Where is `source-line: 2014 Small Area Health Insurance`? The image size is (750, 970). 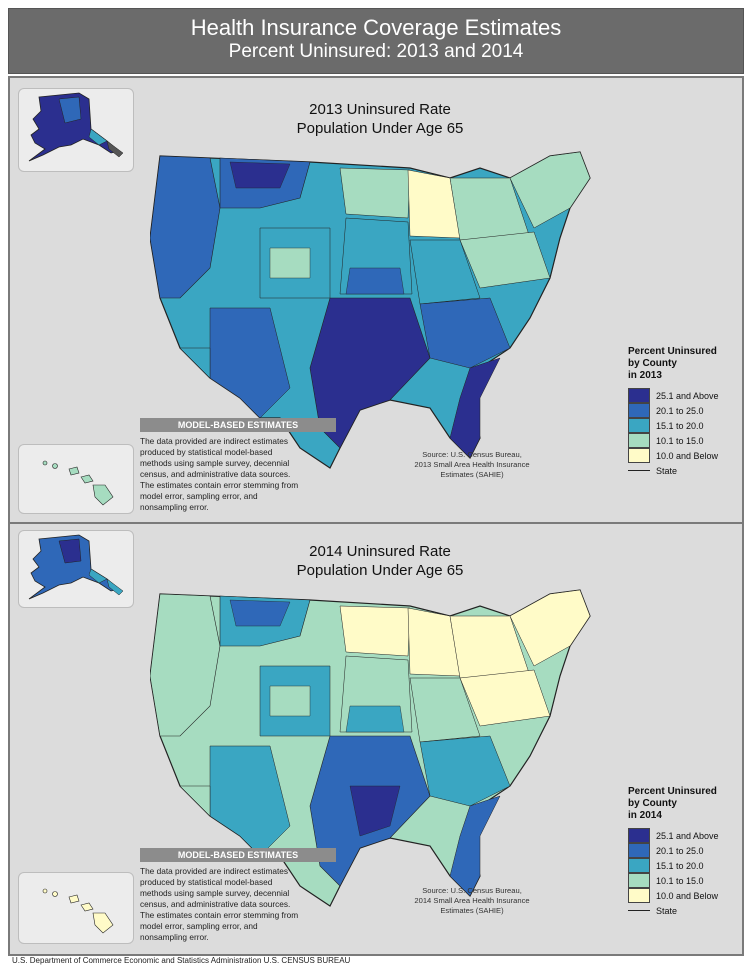 source-line: 2014 Small Area Health Insurance is located at coordinates (472, 900).